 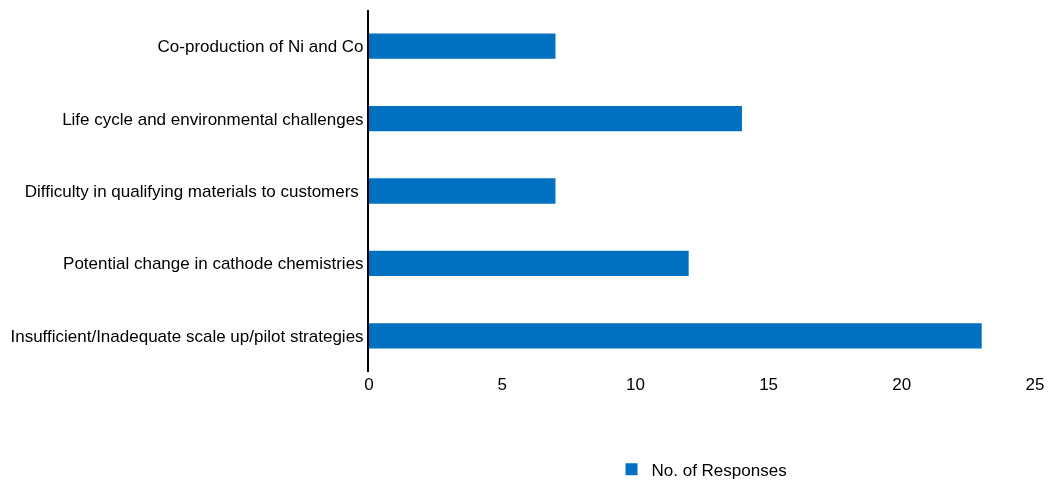 I want to click on y-tick-label: Insufficient/Inadequate scale up/pilot strategies, so click(x=187, y=336).